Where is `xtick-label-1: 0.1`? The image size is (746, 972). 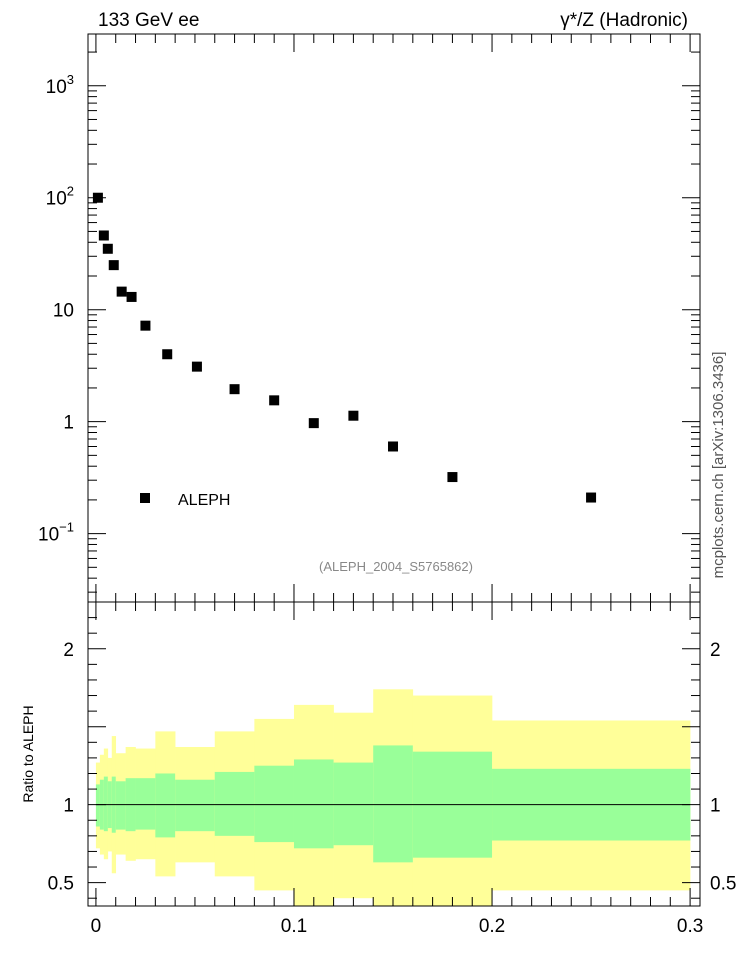 xtick-label-1: 0.1 is located at coordinates (294, 926).